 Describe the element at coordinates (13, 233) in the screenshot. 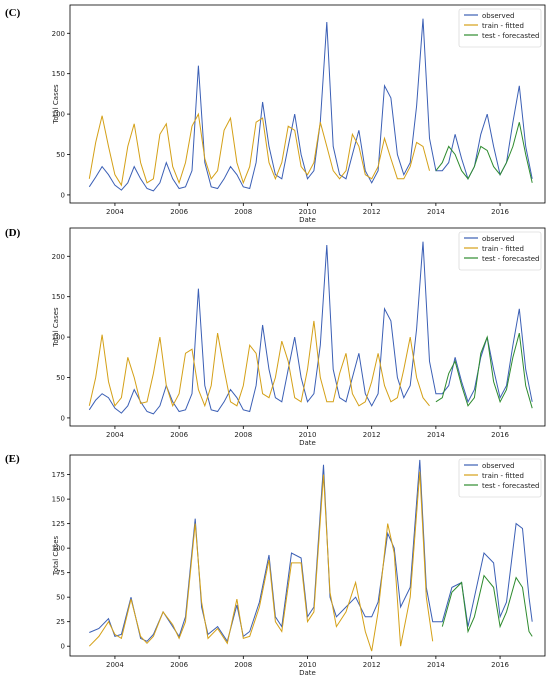

I see `panel-label: (D)` at that location.